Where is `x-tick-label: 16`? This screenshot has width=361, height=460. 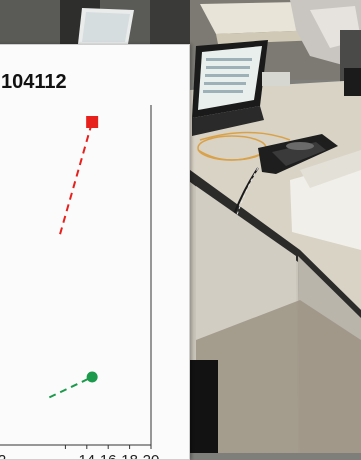
x-tick-label: 16 is located at coordinates (108, 455).